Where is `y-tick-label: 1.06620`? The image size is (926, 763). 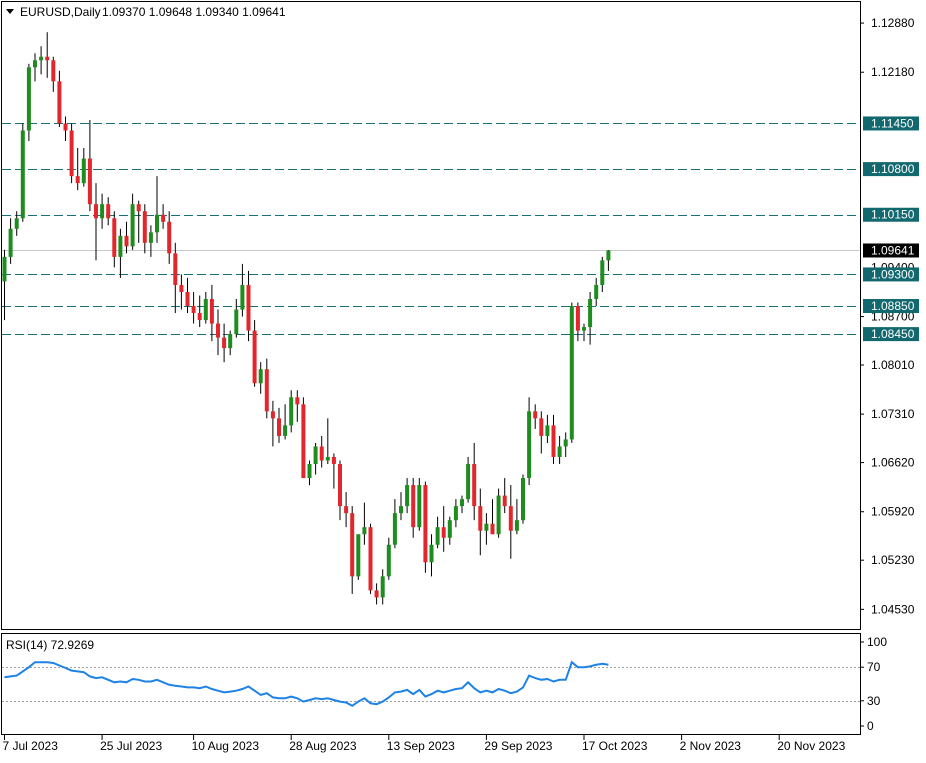
y-tick-label: 1.06620 is located at coordinates (893, 463).